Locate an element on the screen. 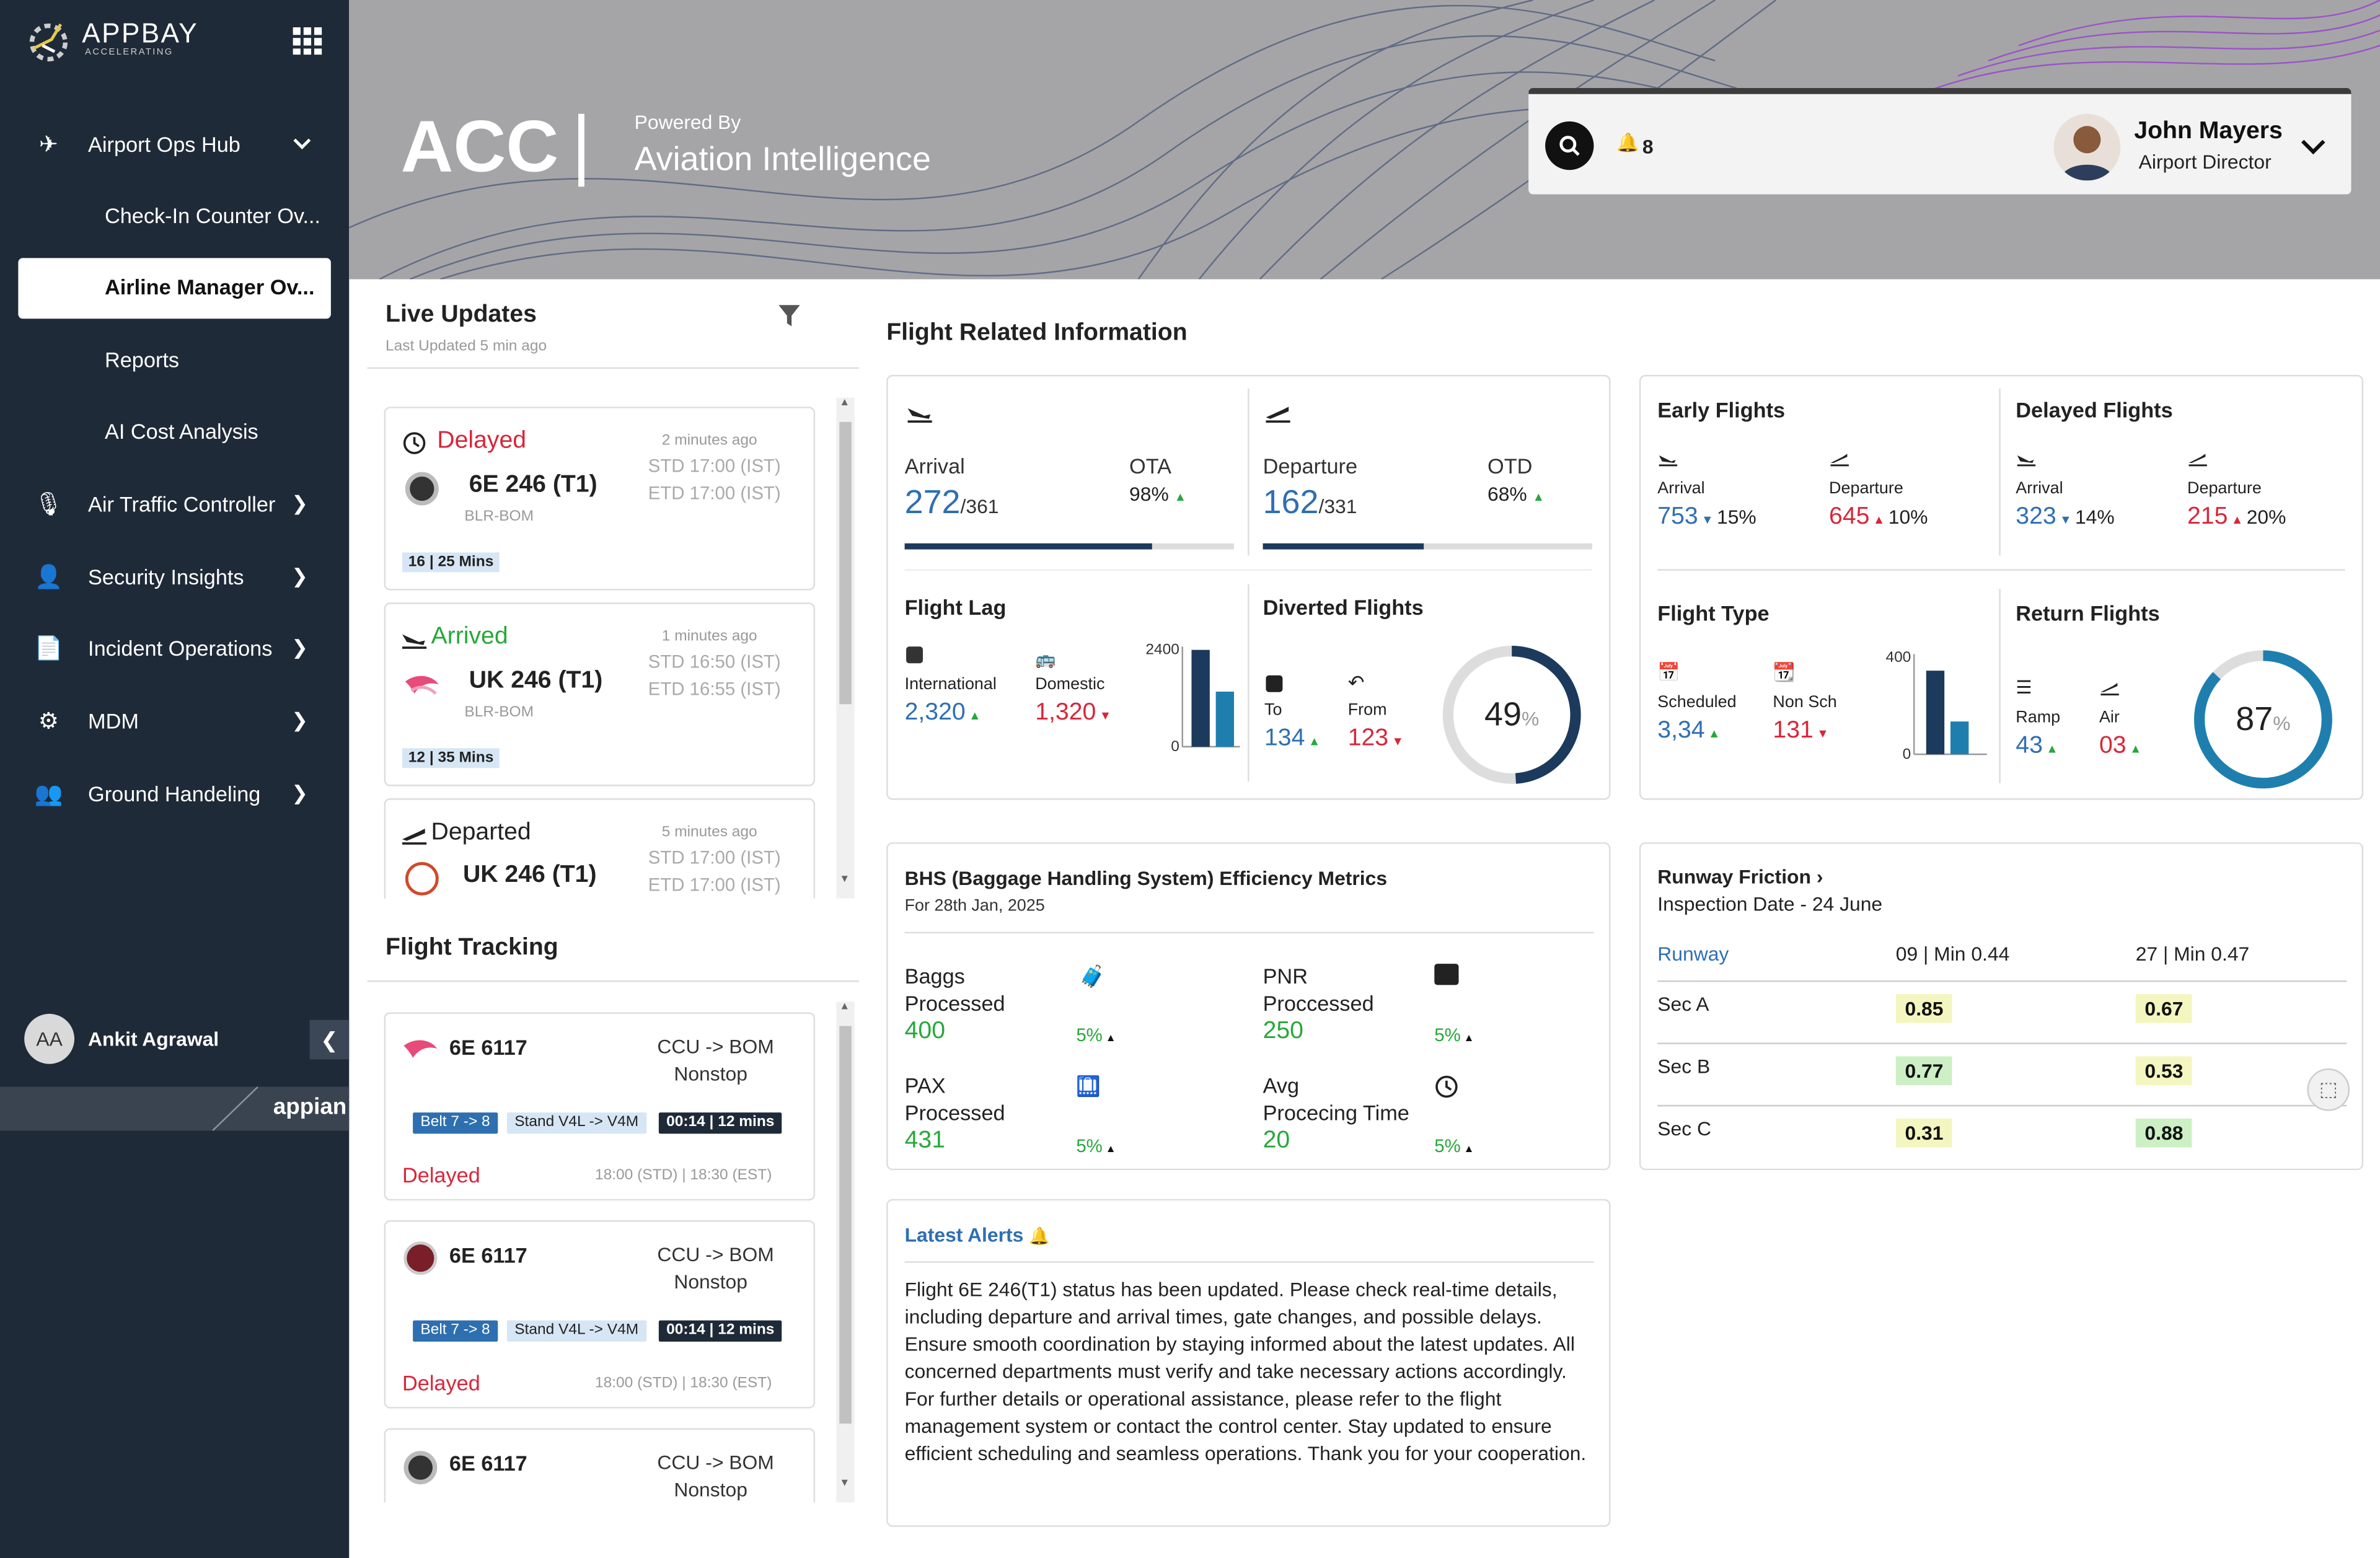 This screenshot has width=2380, height=1558. header-subtitle: Aviation Intelligence is located at coordinates (782, 158).